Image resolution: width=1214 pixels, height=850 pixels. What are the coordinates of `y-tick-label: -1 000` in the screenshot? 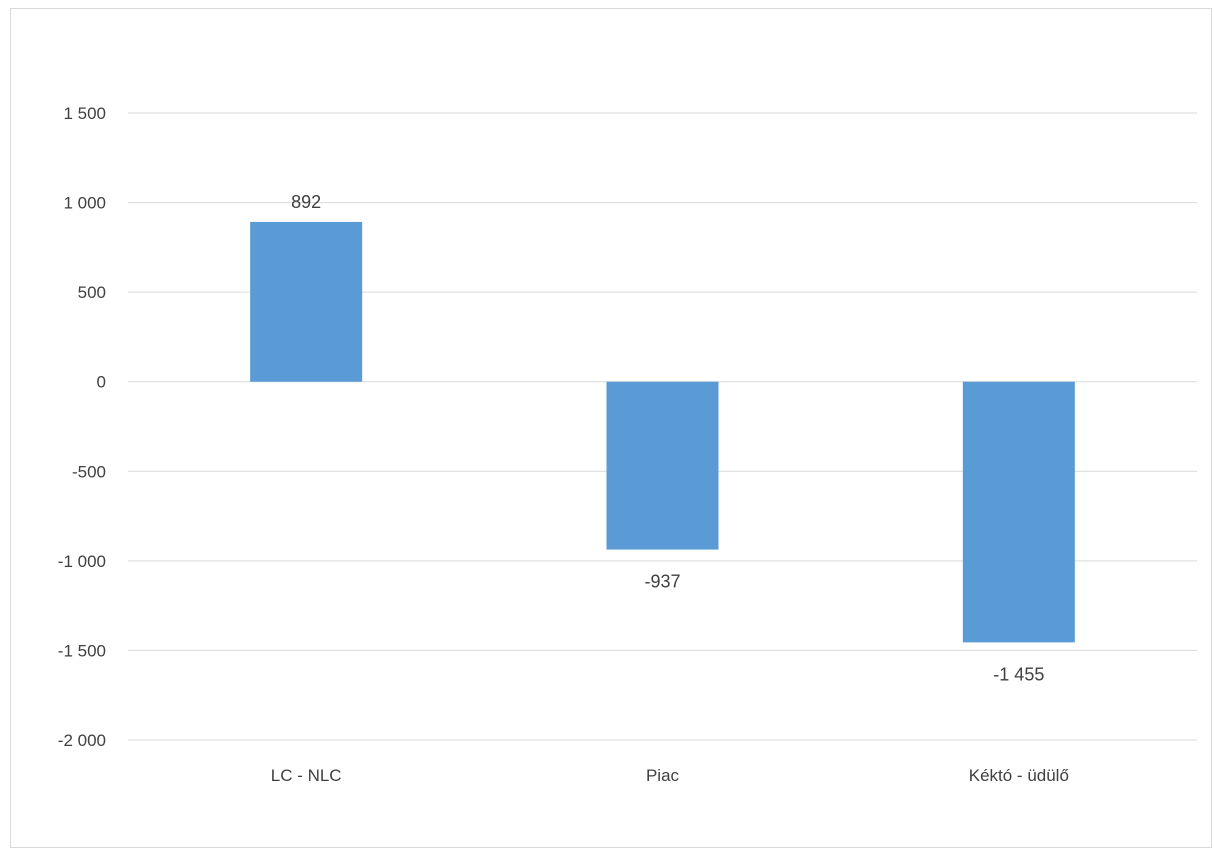 It's located at (82, 561).